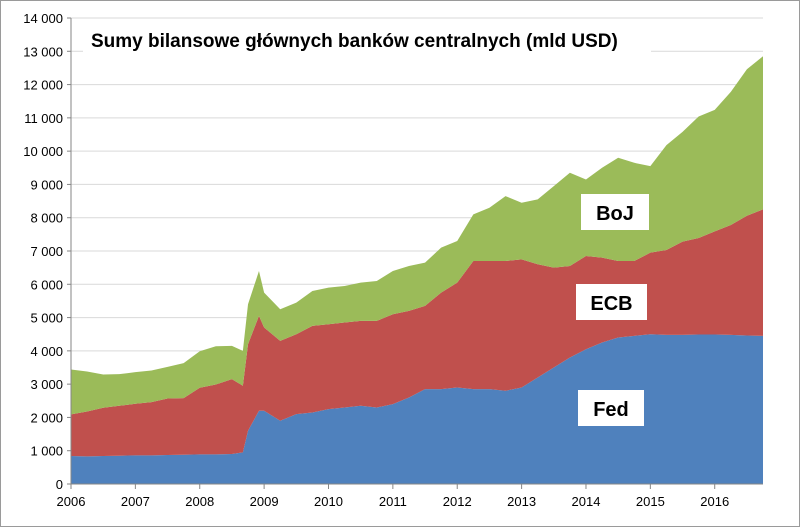  Describe the element at coordinates (135, 501) in the screenshot. I see `x-tick-label: 2007` at that location.